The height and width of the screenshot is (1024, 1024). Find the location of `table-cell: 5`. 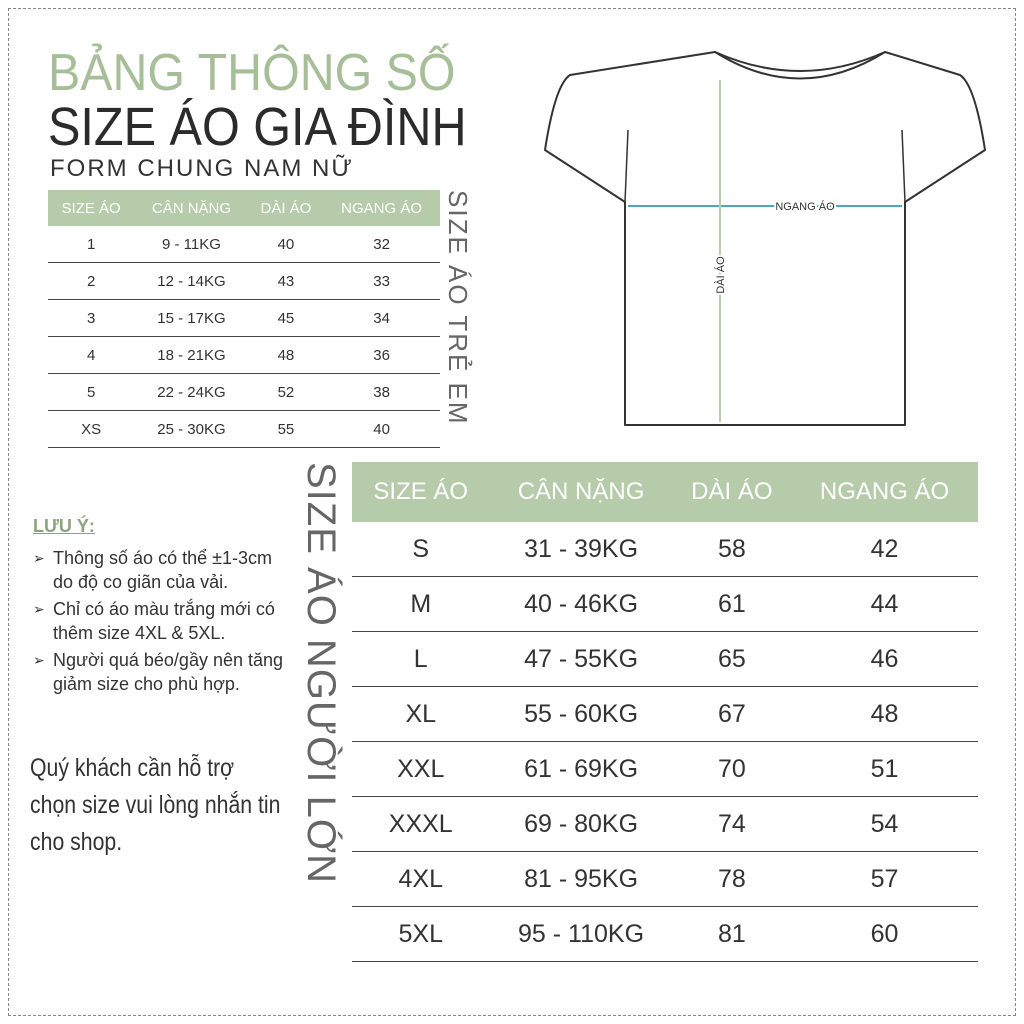

table-cell: 5 is located at coordinates (91, 392).